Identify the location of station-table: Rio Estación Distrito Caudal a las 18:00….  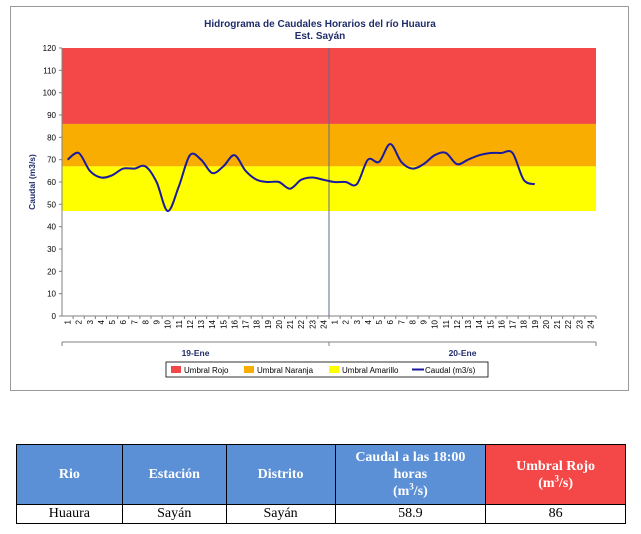
(321, 484).